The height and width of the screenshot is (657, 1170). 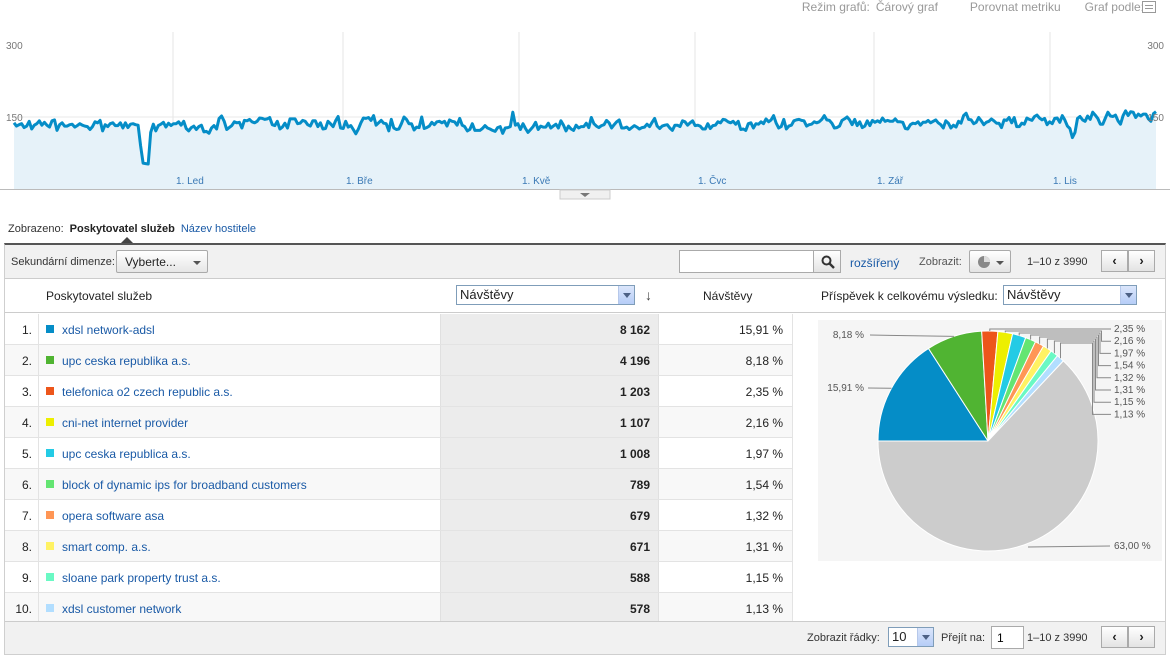 What do you see at coordinates (22, 608) in the screenshot?
I see `row-index: 10.` at bounding box center [22, 608].